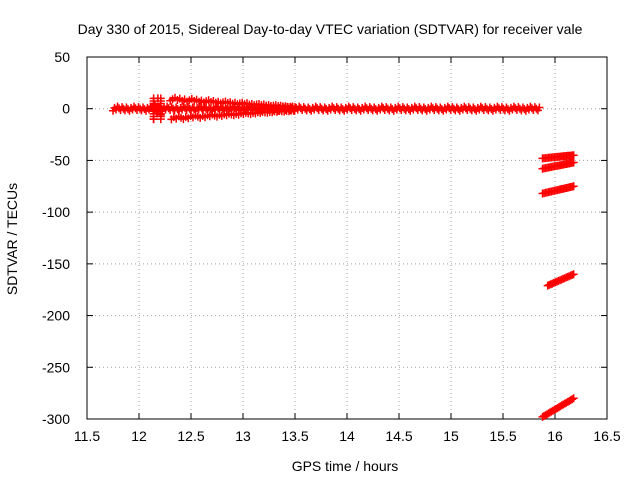  Describe the element at coordinates (555, 436) in the screenshot. I see `x-tick-label: 16` at that location.